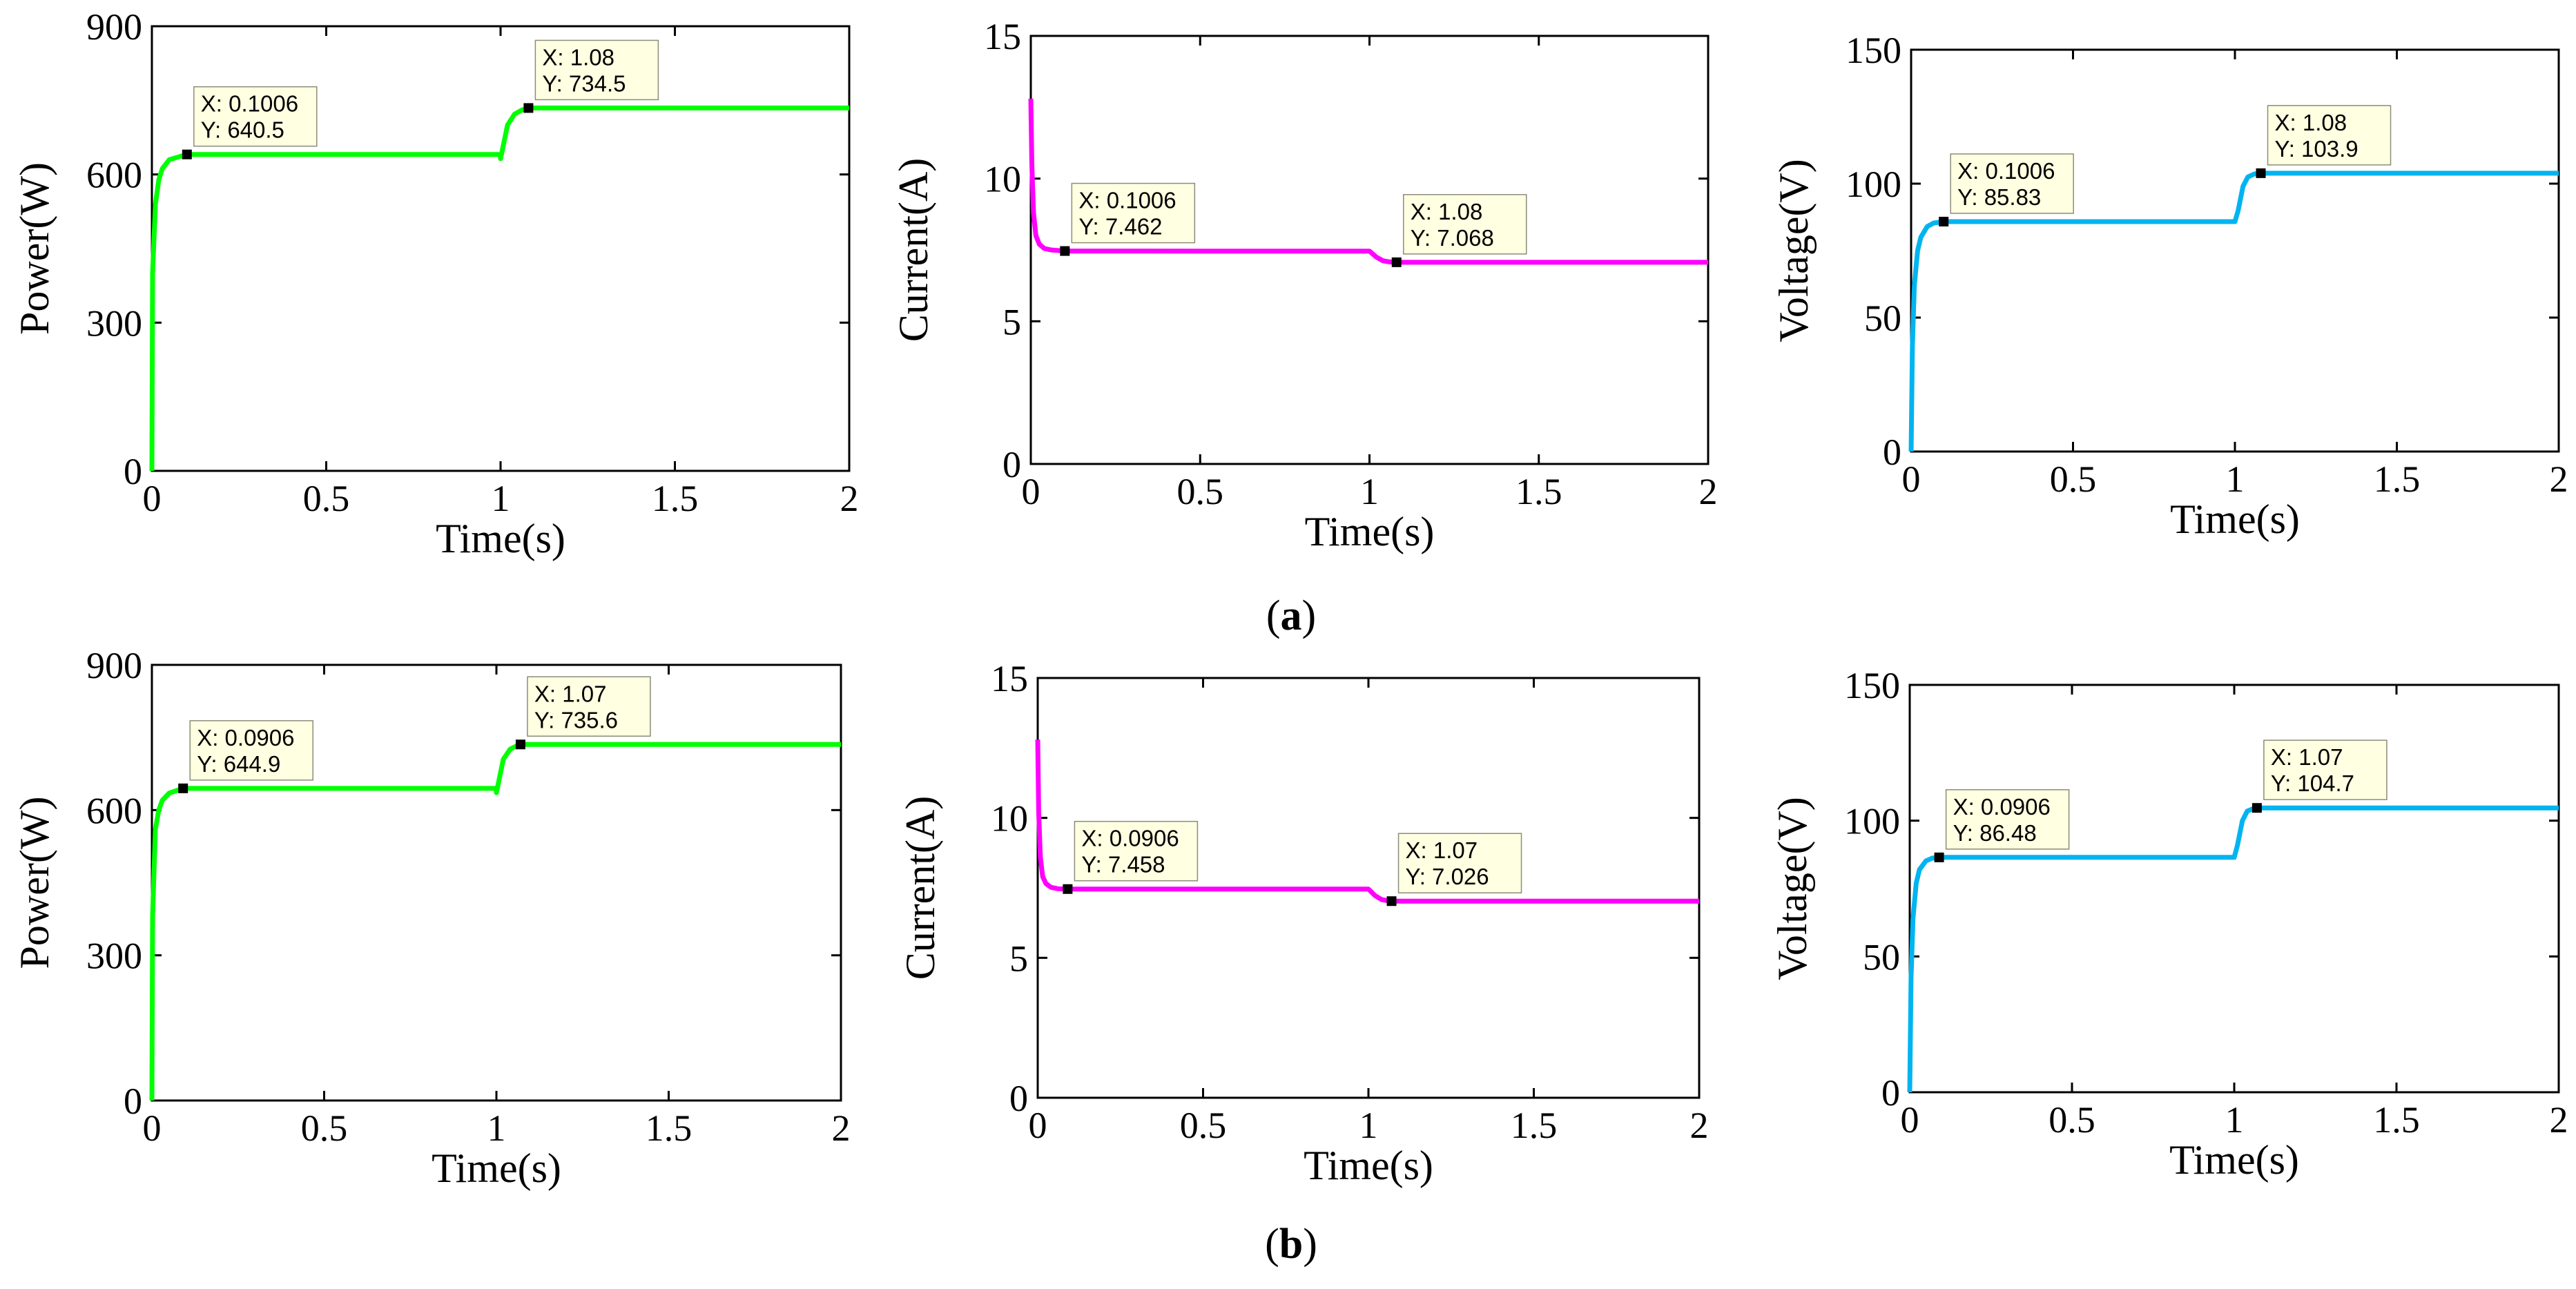 This screenshot has width=2576, height=1289. Describe the element at coordinates (1453, 238) in the screenshot. I see `datatip-y-label: Y: 7.068` at that location.